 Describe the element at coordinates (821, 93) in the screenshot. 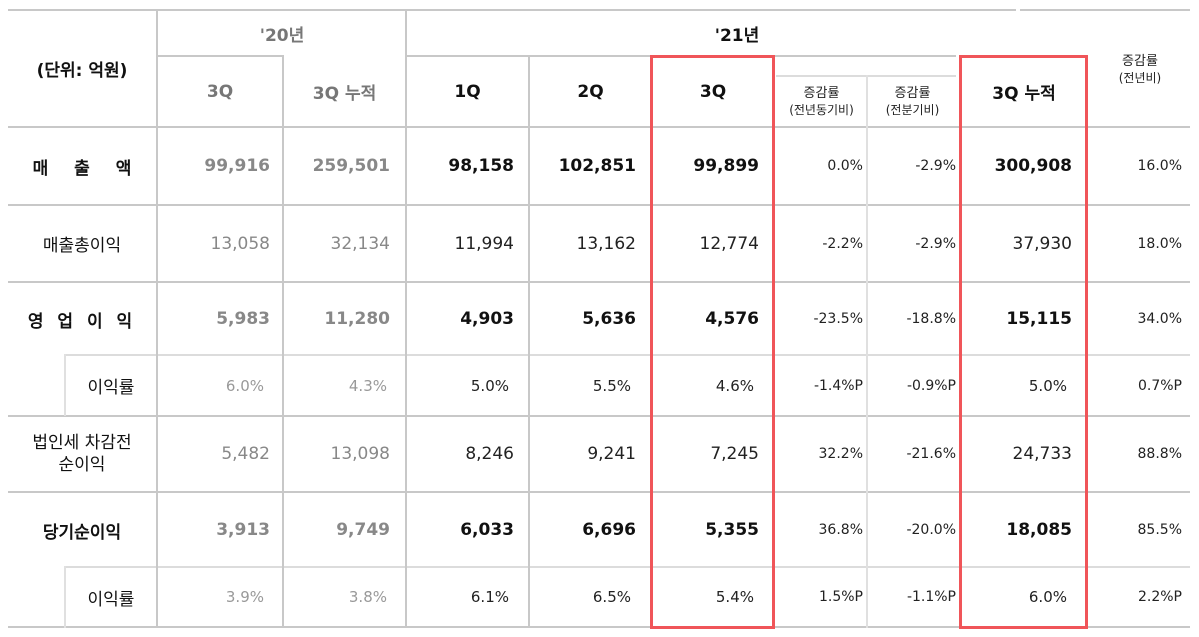

I see `col-header-yoy-label: 증감률` at that location.